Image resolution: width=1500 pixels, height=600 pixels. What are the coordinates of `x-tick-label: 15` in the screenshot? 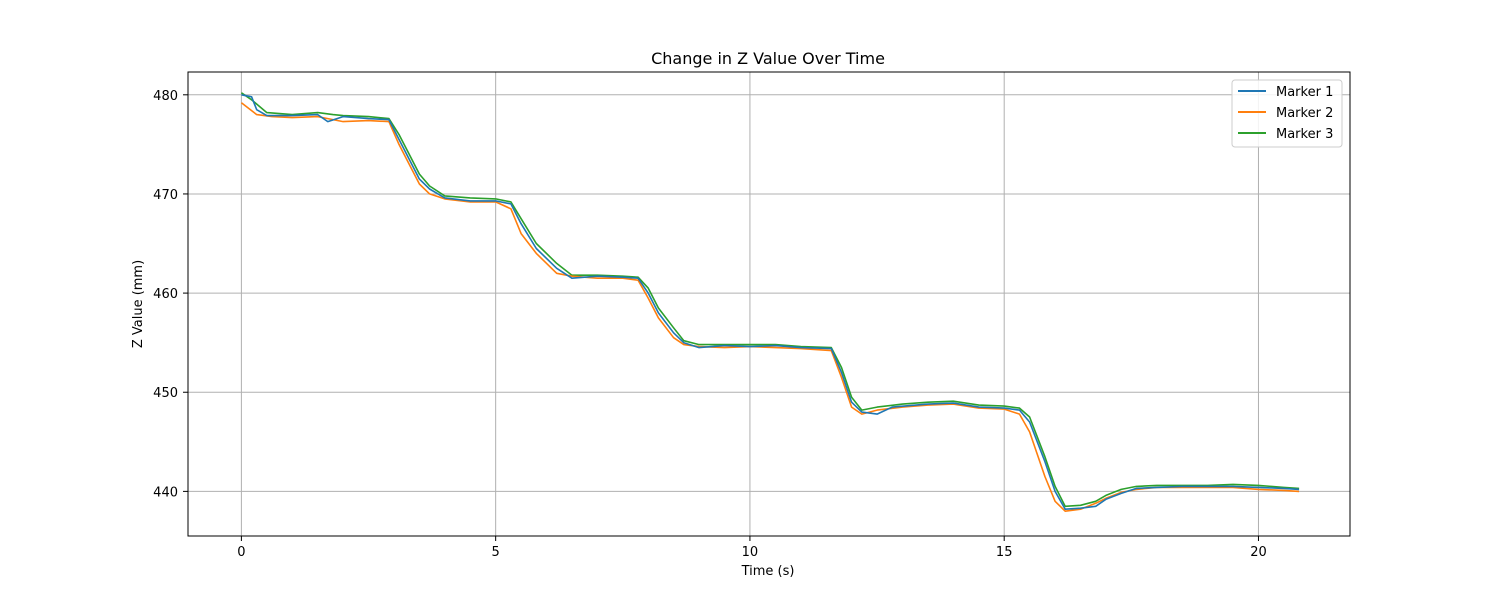 It's located at (1004, 552).